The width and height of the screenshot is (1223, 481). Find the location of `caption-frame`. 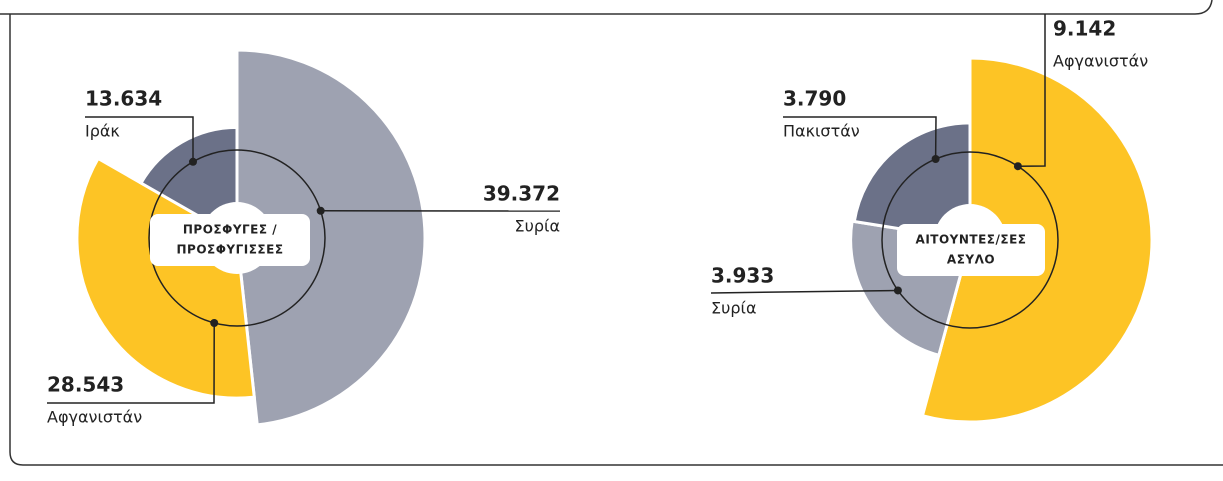

caption-frame is located at coordinates (606, 7).